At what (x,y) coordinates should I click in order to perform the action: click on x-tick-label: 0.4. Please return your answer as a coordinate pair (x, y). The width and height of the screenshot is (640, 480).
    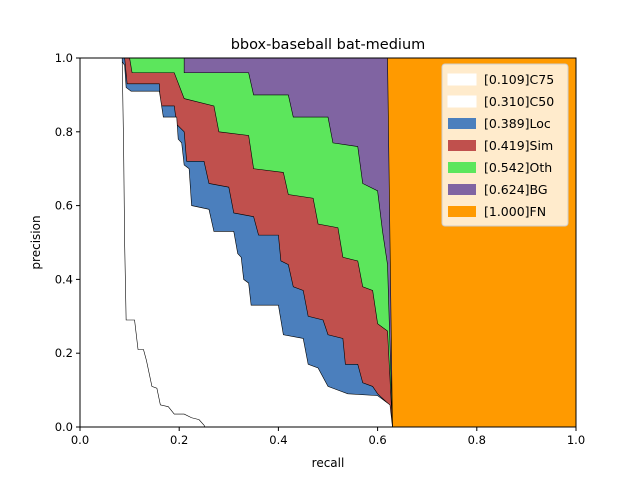
    Looking at the image, I should click on (278, 440).